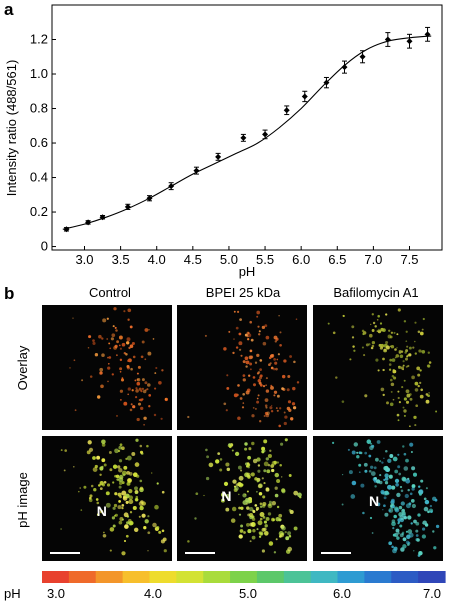 This screenshot has width=450, height=604. I want to click on x-tick-label: 4.5, so click(193, 259).